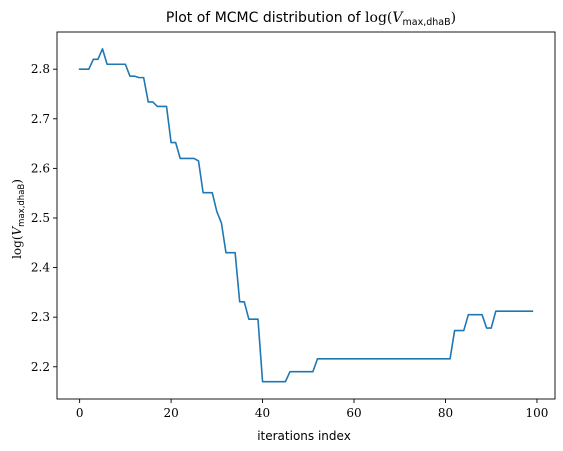 The height and width of the screenshot is (451, 563). What do you see at coordinates (80, 413) in the screenshot?
I see `x-tick-label: 0` at bounding box center [80, 413].